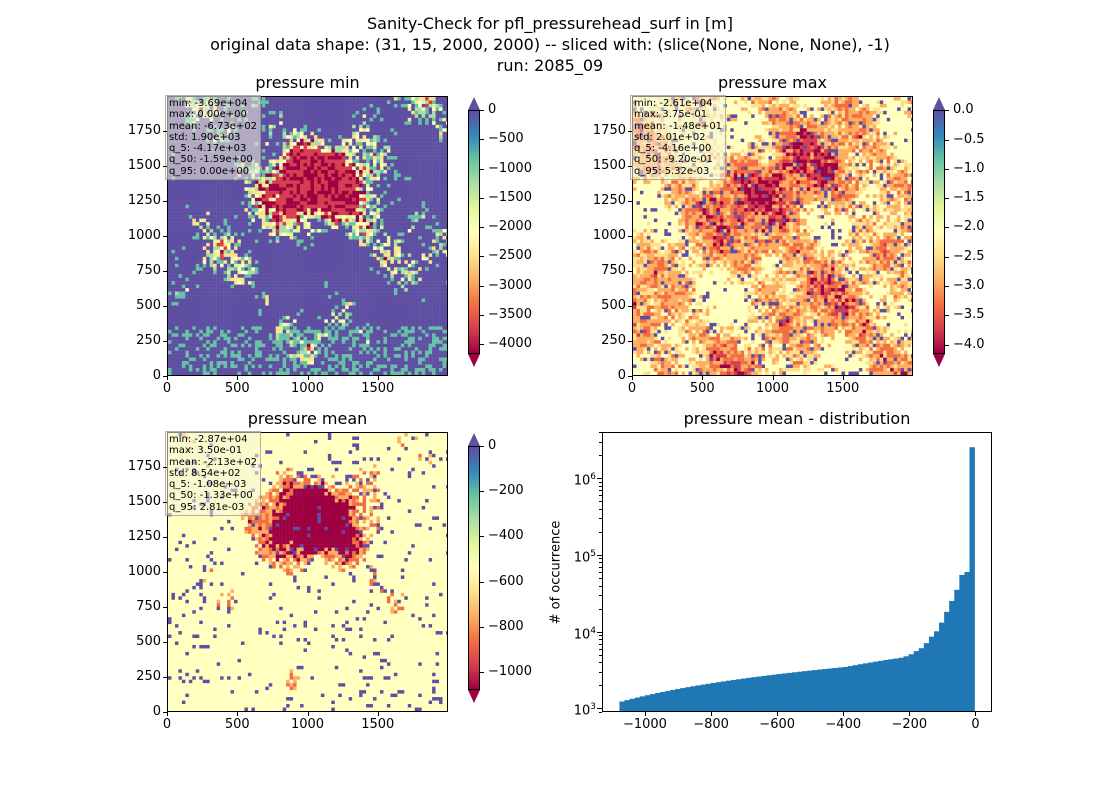 This screenshot has height=800, width=1100. I want to click on colorbar-mean, so click(474, 568).